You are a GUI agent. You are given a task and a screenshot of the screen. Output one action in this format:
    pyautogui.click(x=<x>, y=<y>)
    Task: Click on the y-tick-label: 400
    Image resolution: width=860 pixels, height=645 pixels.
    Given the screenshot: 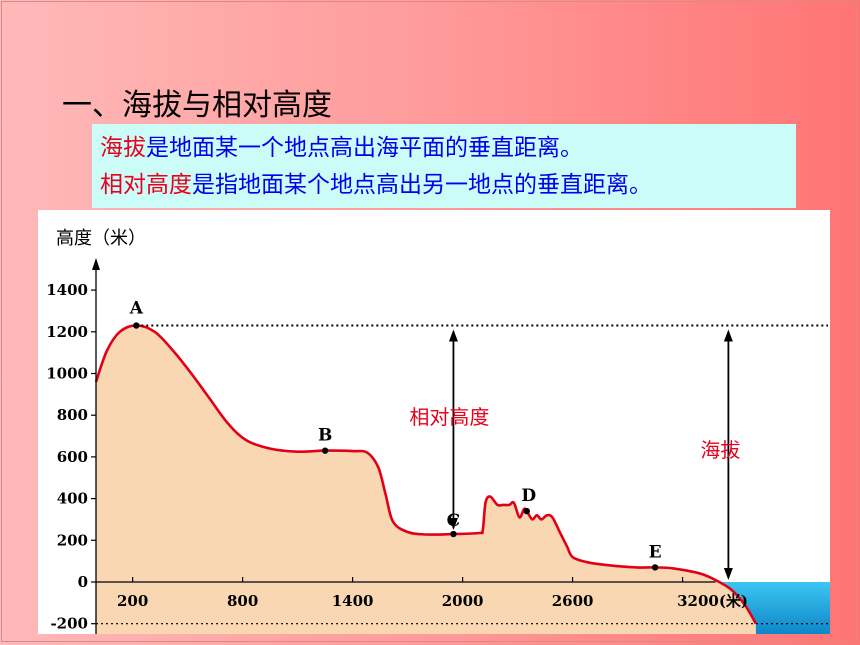 What is the action you would take?
    pyautogui.click(x=72, y=499)
    